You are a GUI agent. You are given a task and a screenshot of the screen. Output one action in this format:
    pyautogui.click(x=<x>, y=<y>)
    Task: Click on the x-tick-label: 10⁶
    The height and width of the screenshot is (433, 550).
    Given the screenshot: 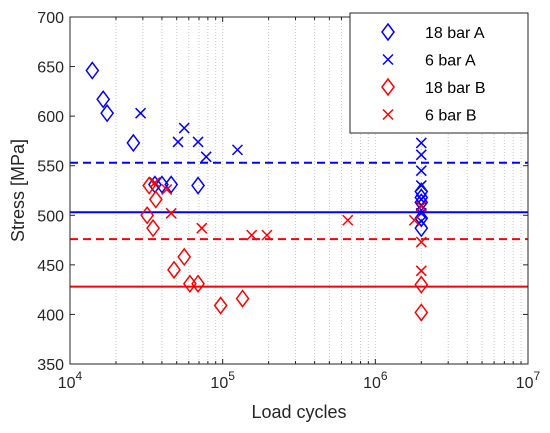 What is the action you would take?
    pyautogui.click(x=375, y=380)
    